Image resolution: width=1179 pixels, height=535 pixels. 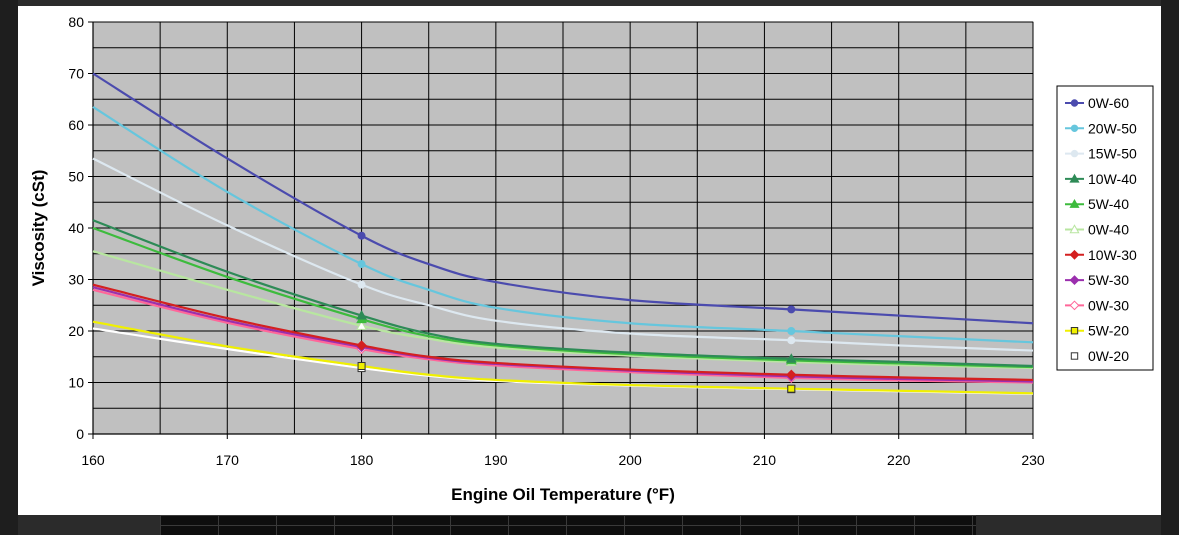 What do you see at coordinates (1112, 179) in the screenshot?
I see `legend-label: 10W-40` at bounding box center [1112, 179].